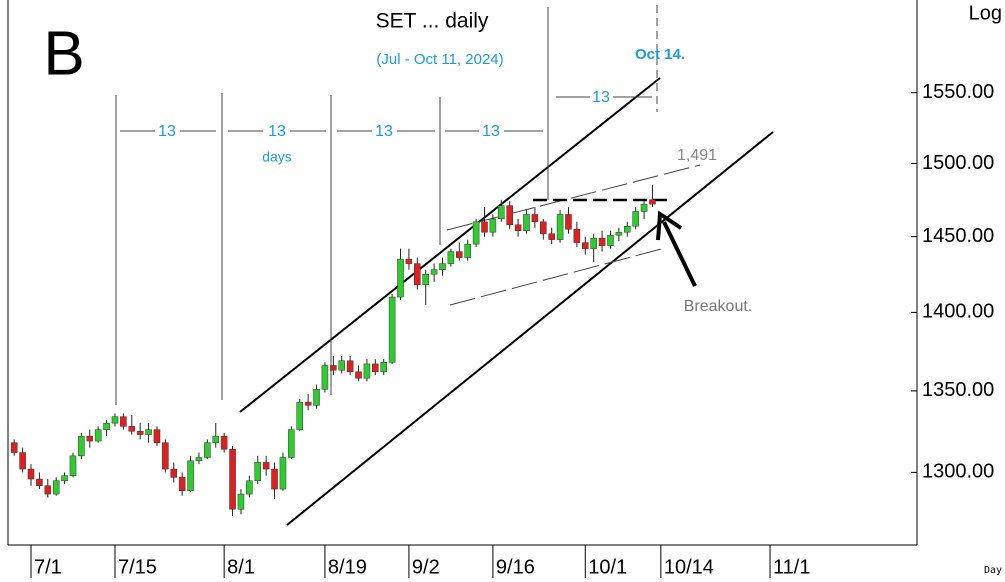 The height and width of the screenshot is (582, 1005). I want to click on arrow-head, so click(669, 225).